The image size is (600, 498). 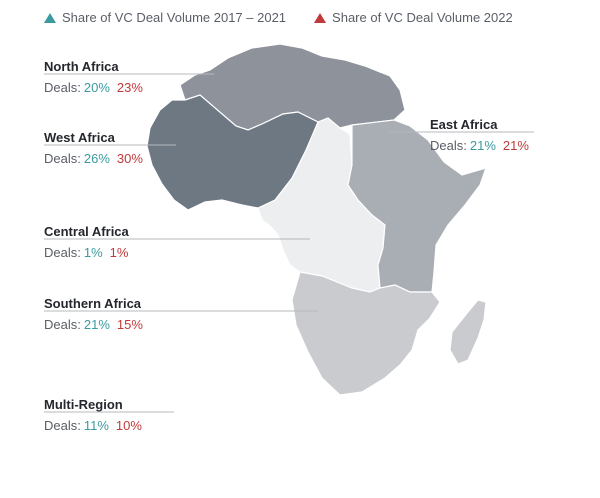 What do you see at coordinates (93, 148) in the screenshot?
I see `region-label-west-africa: West Africa Deals: 26% 30%` at bounding box center [93, 148].